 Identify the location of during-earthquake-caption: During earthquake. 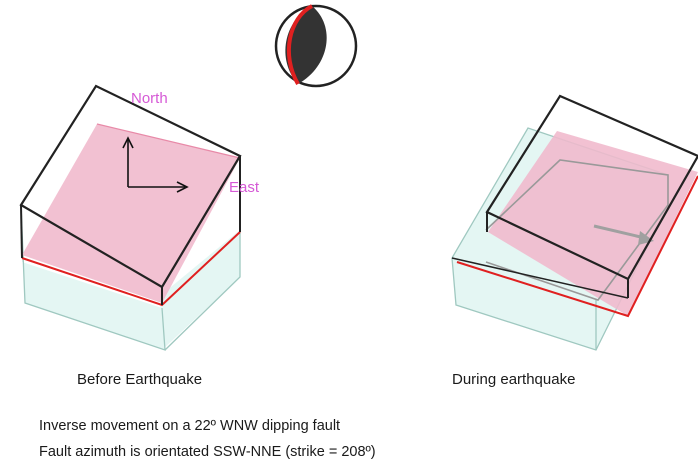
(514, 379).